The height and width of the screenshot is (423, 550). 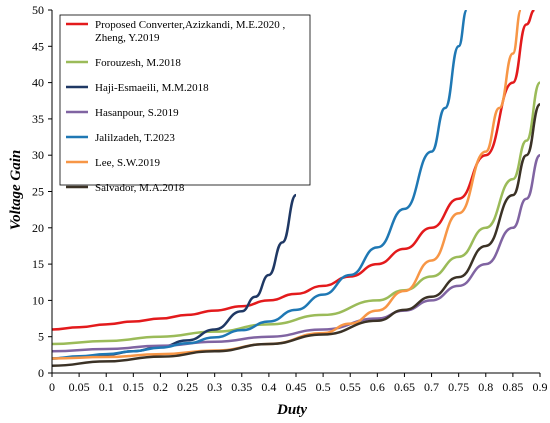 I want to click on y-tick-label: 45, so click(x=38, y=46).